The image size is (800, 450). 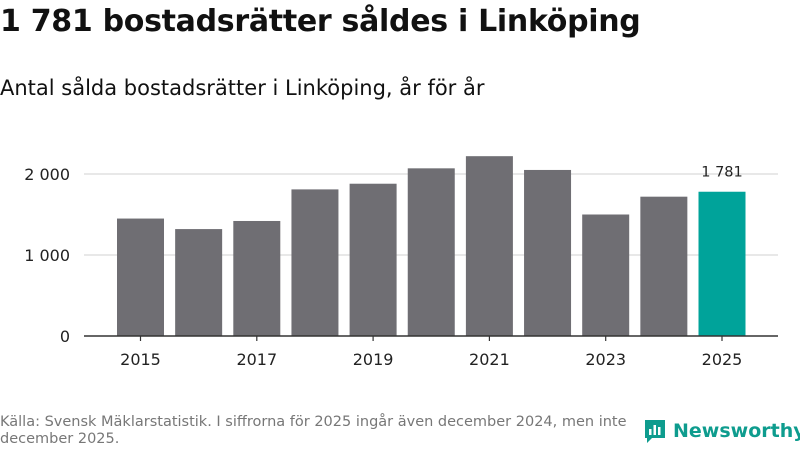 What do you see at coordinates (664, 266) in the screenshot?
I see `bar-2024` at bounding box center [664, 266].